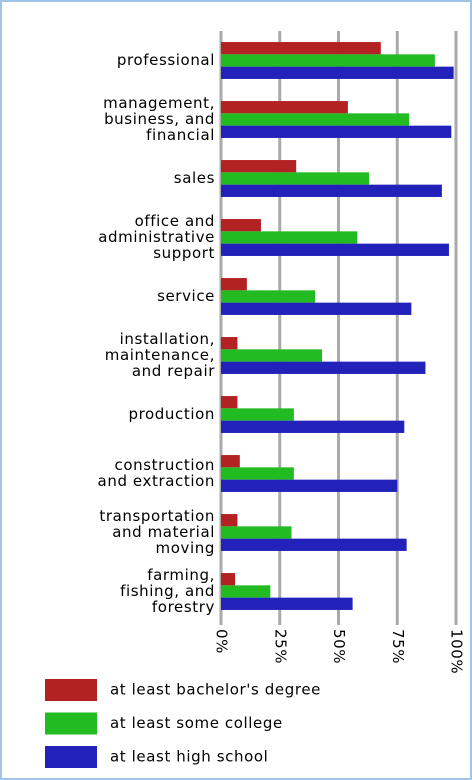 This screenshot has width=472, height=780. Describe the element at coordinates (156, 237) in the screenshot. I see `y-tick-label: administrative` at that location.